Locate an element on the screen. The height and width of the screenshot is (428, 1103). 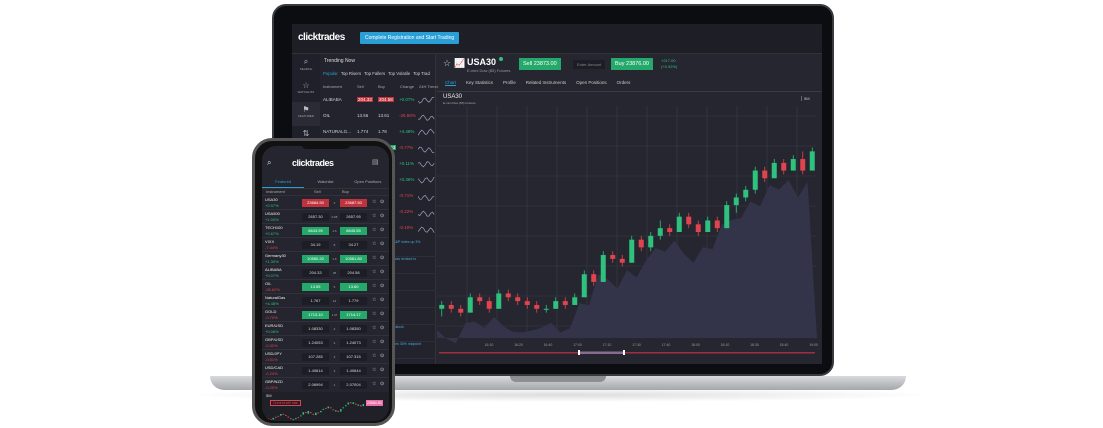
range-handle-right is located at coordinates (624, 352).